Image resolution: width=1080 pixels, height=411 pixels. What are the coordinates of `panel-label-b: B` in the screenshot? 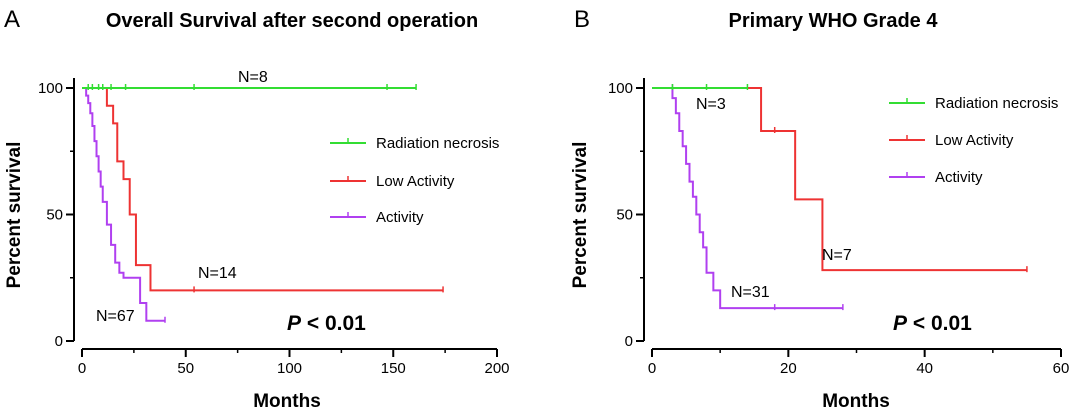 It's located at (582, 19).